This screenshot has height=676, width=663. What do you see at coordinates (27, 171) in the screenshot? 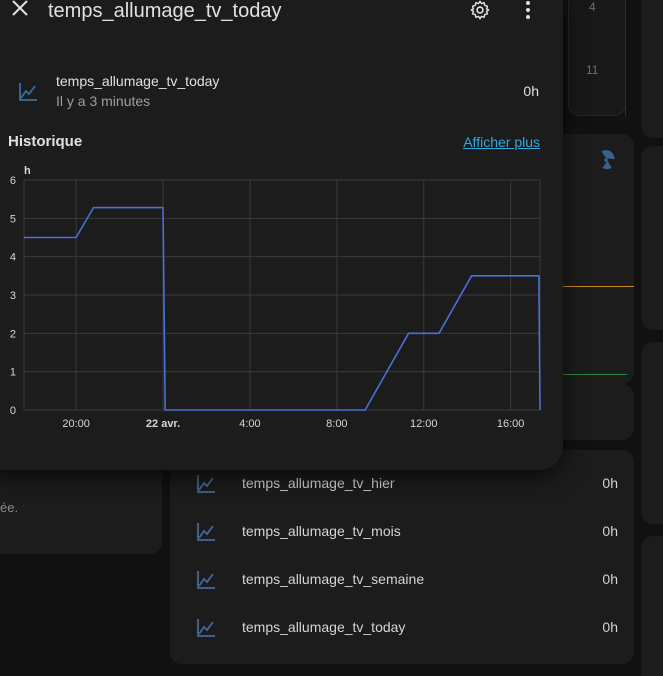
I see `y-axis-label: h` at bounding box center [27, 171].